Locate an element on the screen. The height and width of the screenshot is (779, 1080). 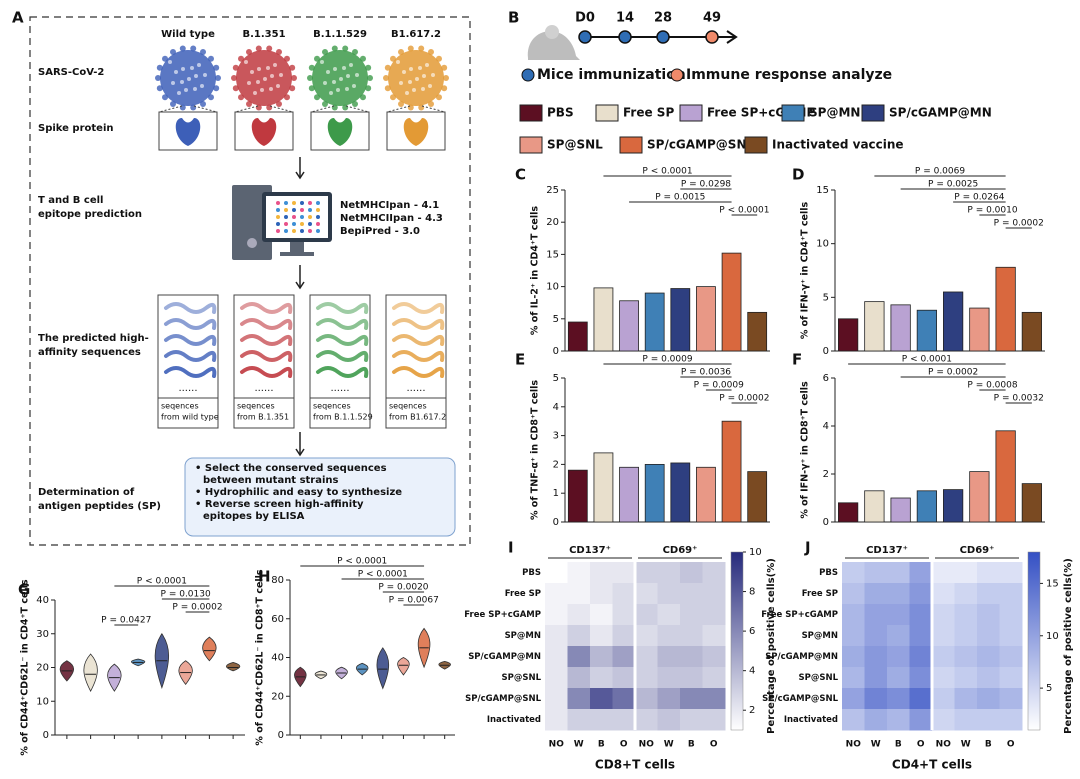
y-tick-label: 25 is located at coordinates (552, 190).